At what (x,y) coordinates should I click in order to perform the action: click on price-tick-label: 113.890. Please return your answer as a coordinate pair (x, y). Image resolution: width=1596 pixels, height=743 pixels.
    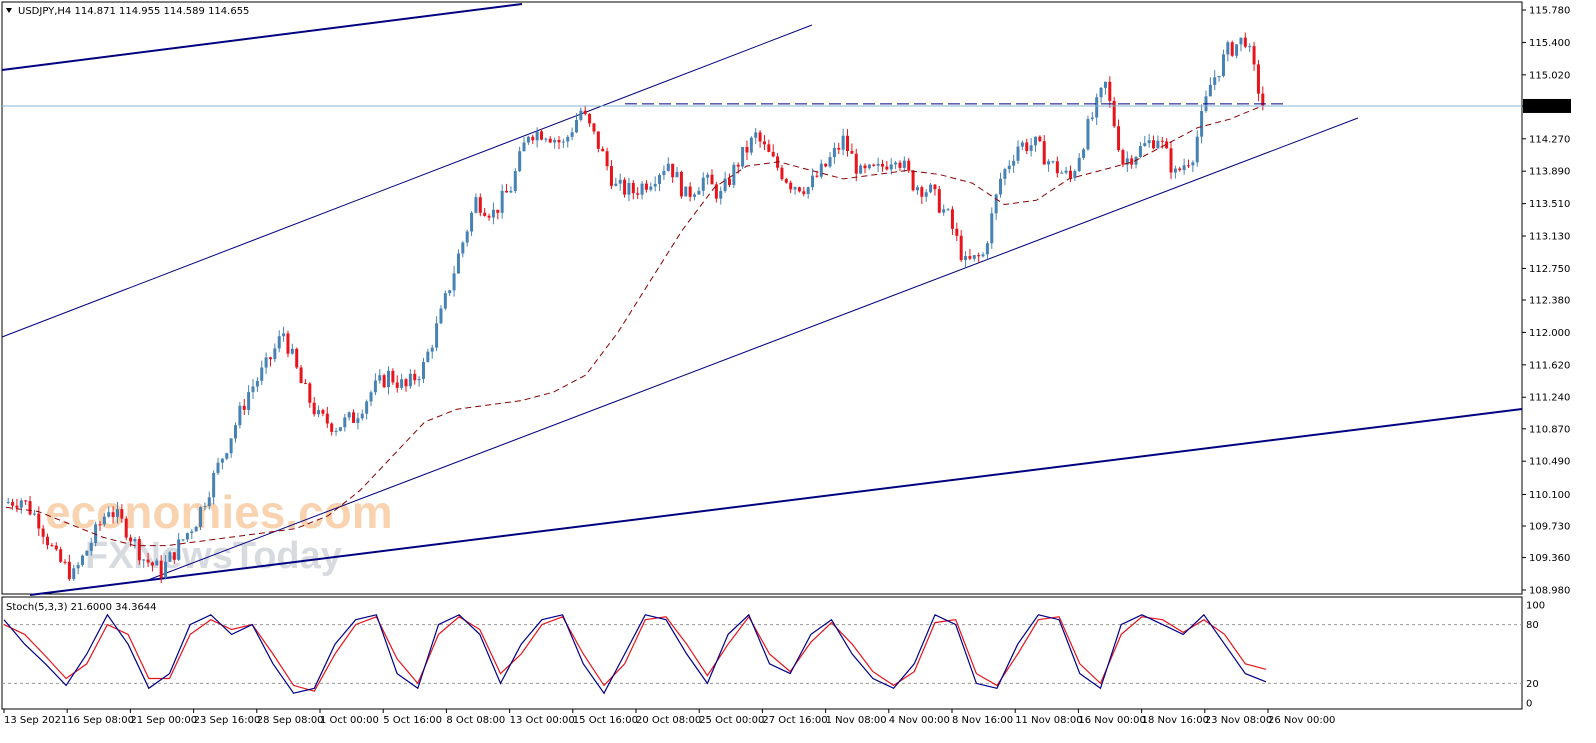
    Looking at the image, I should click on (1549, 172).